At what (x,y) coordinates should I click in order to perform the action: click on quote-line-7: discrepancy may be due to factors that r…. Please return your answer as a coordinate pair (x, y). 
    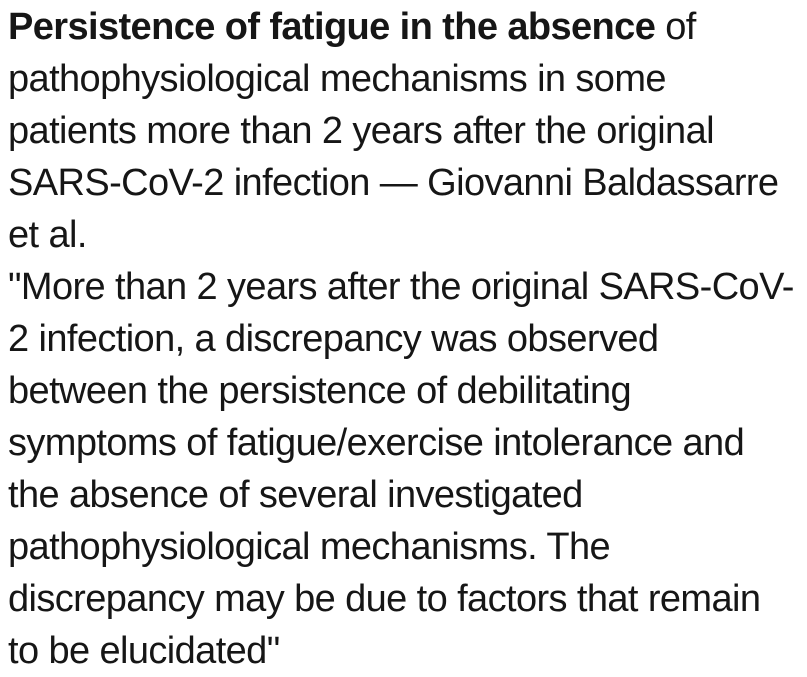
    Looking at the image, I should click on (384, 599).